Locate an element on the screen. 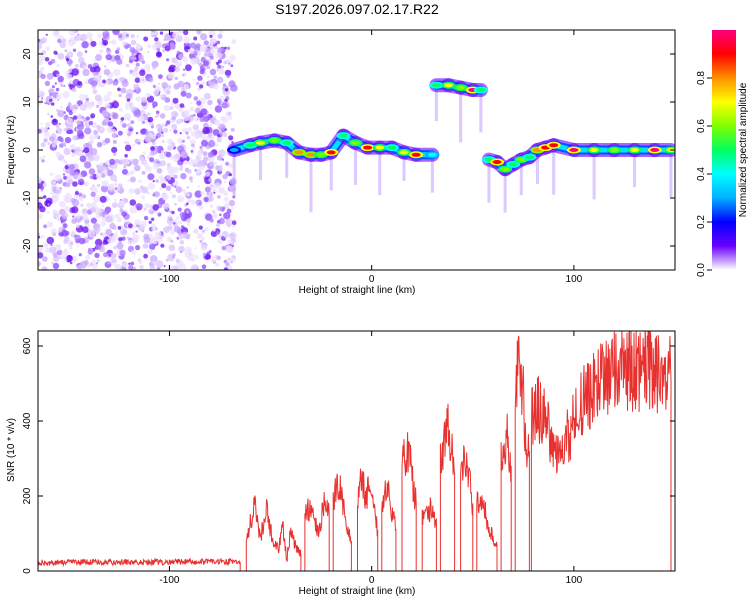  spectrogram-y-tick-label: -10 is located at coordinates (27, 197).